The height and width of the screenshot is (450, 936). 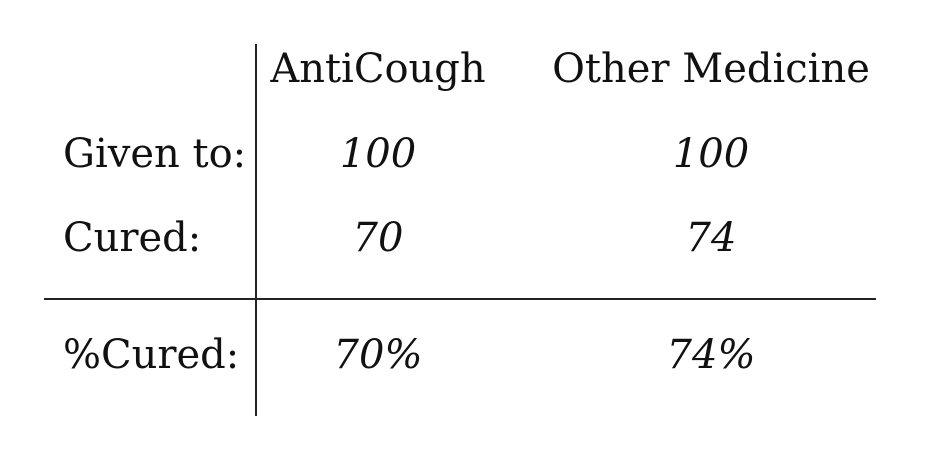 I want to click on header-anticough: AntiCough, so click(x=378, y=69).